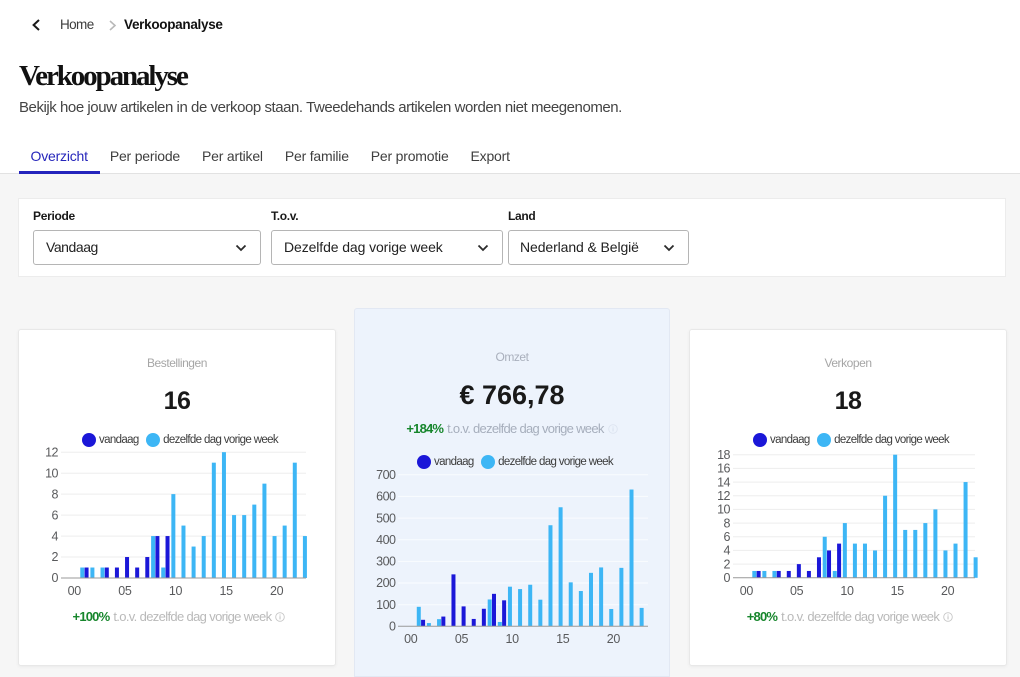 This screenshot has width=1020, height=677. What do you see at coordinates (723, 455) in the screenshot?
I see `svg-text: 18` at bounding box center [723, 455].